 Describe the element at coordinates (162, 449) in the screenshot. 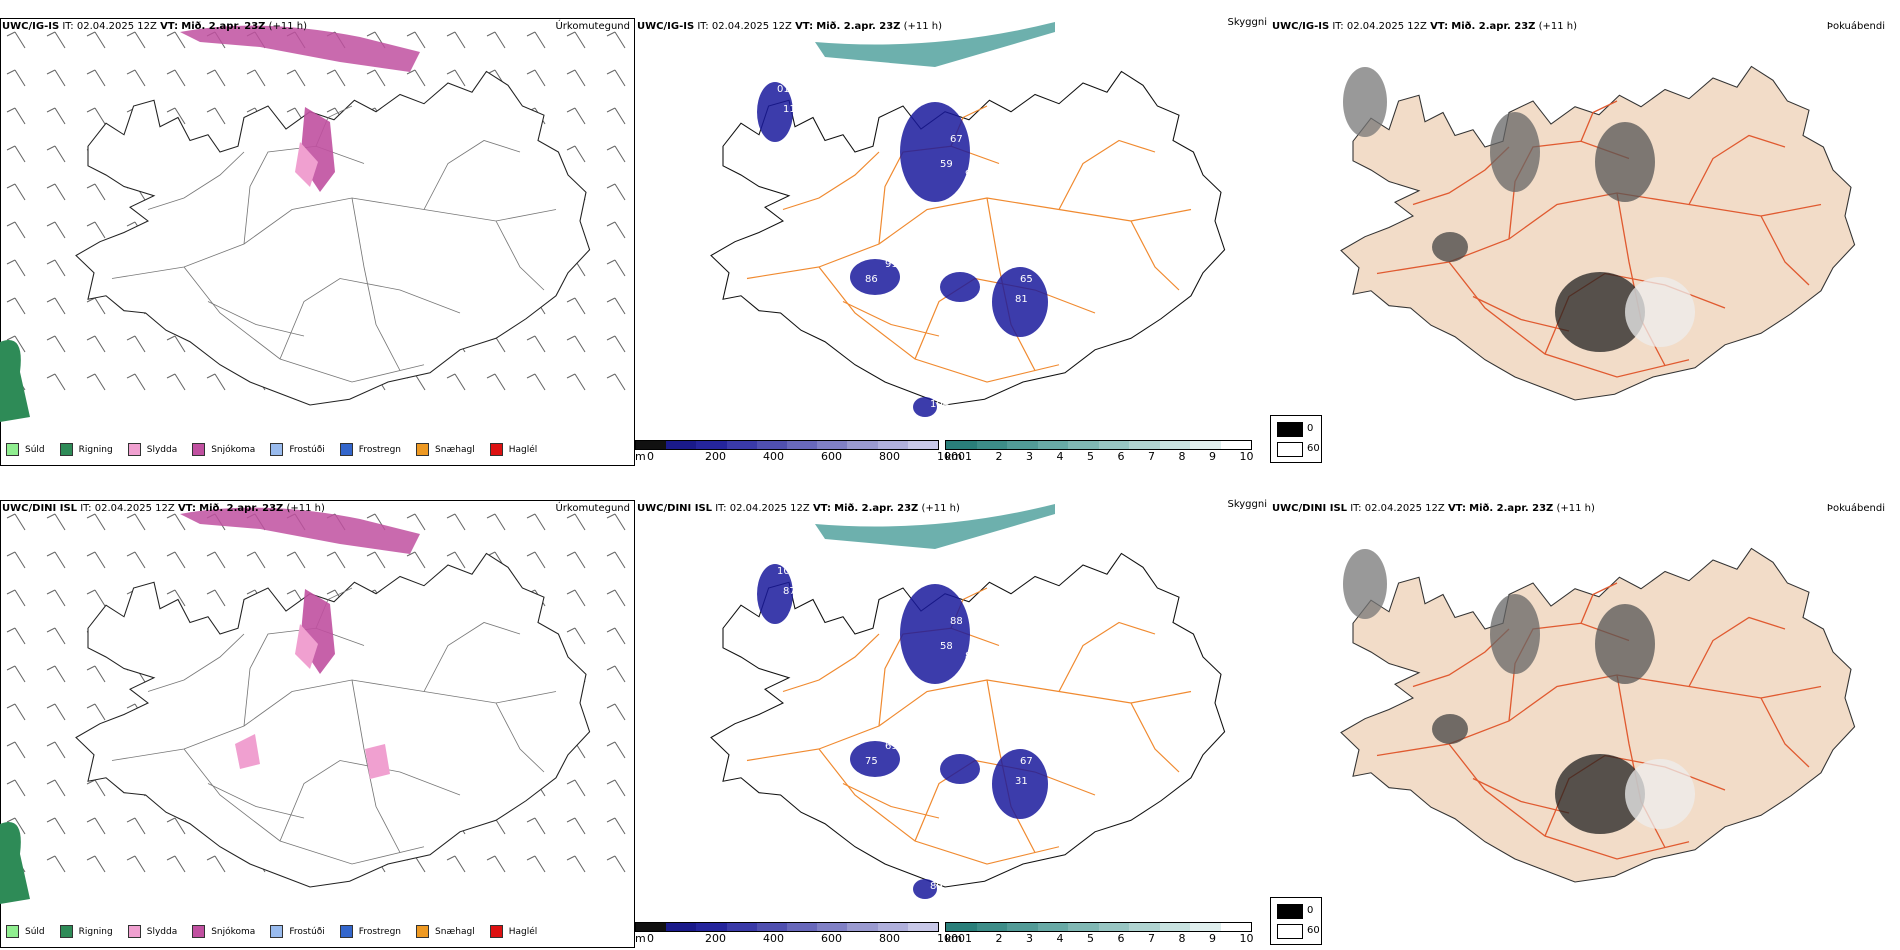

I see `legend-label: Slydda` at that location.